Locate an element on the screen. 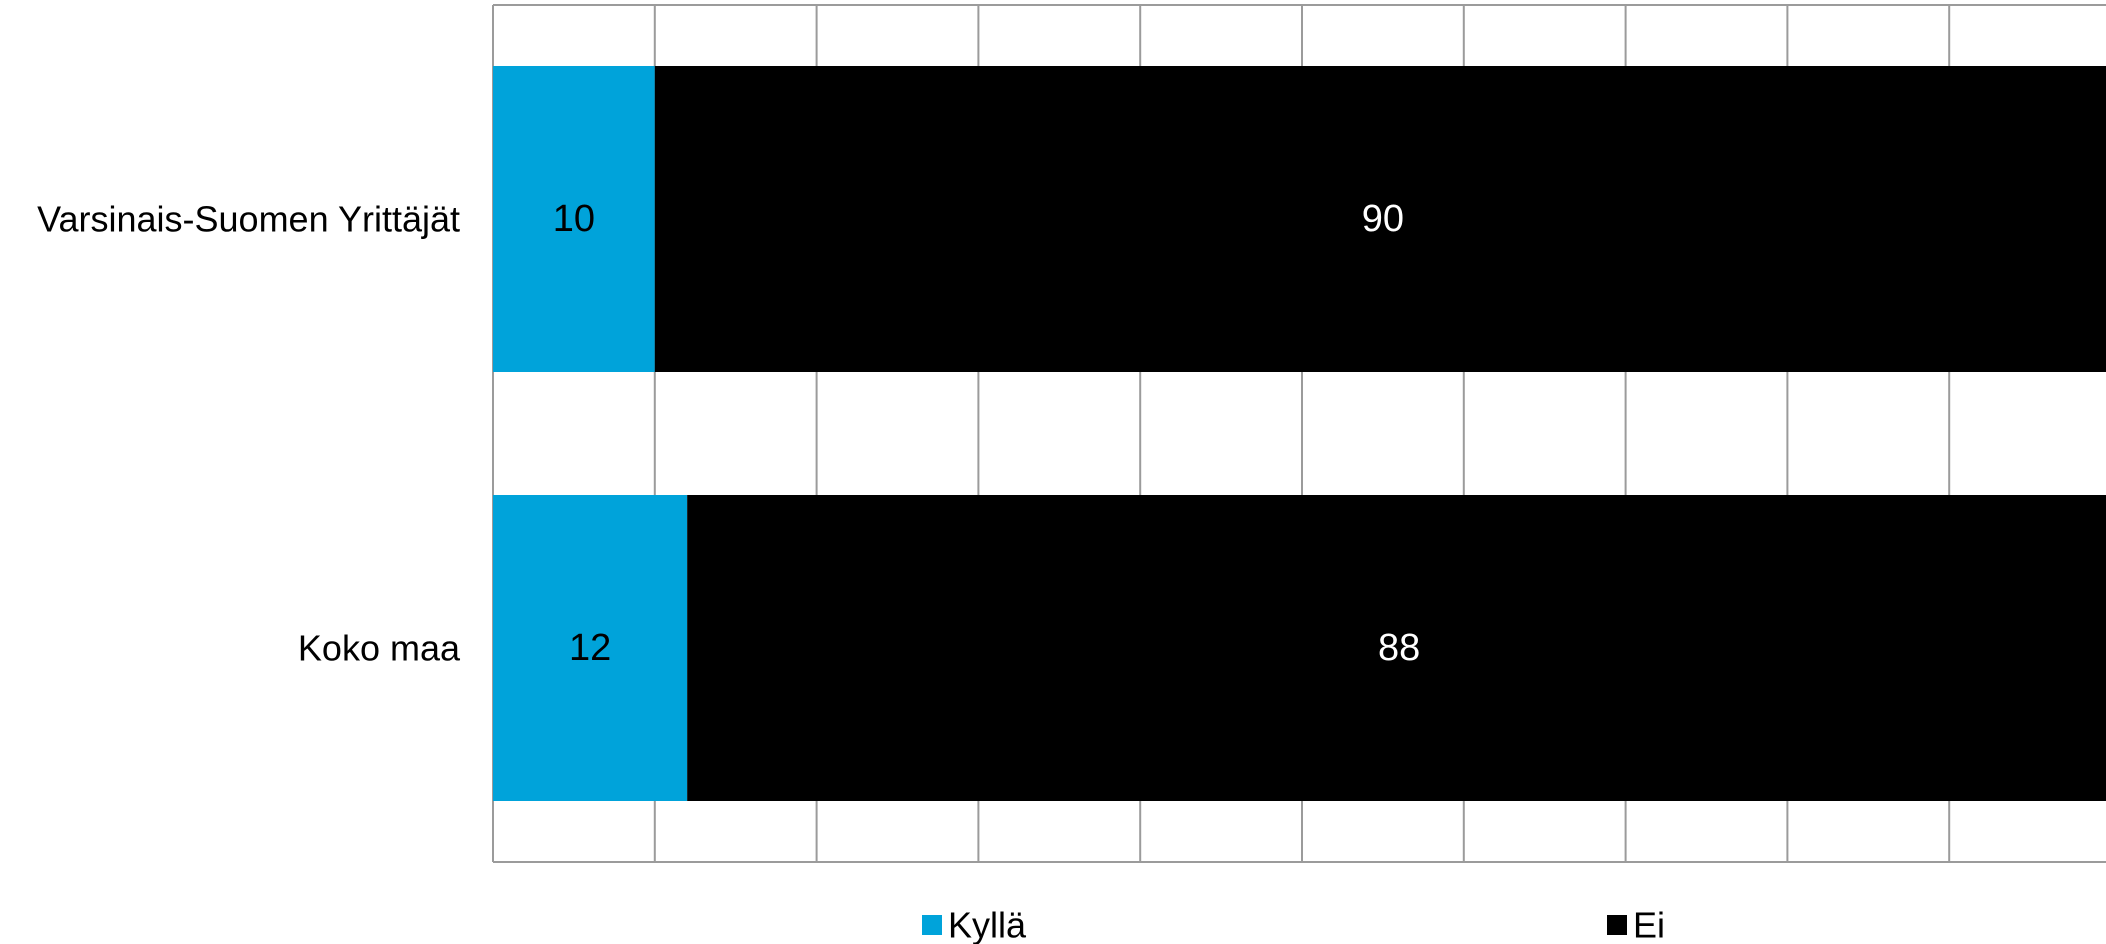 The width and height of the screenshot is (2106, 944). category-label: Varsinais-Suomen Yrittäjät is located at coordinates (248, 219).